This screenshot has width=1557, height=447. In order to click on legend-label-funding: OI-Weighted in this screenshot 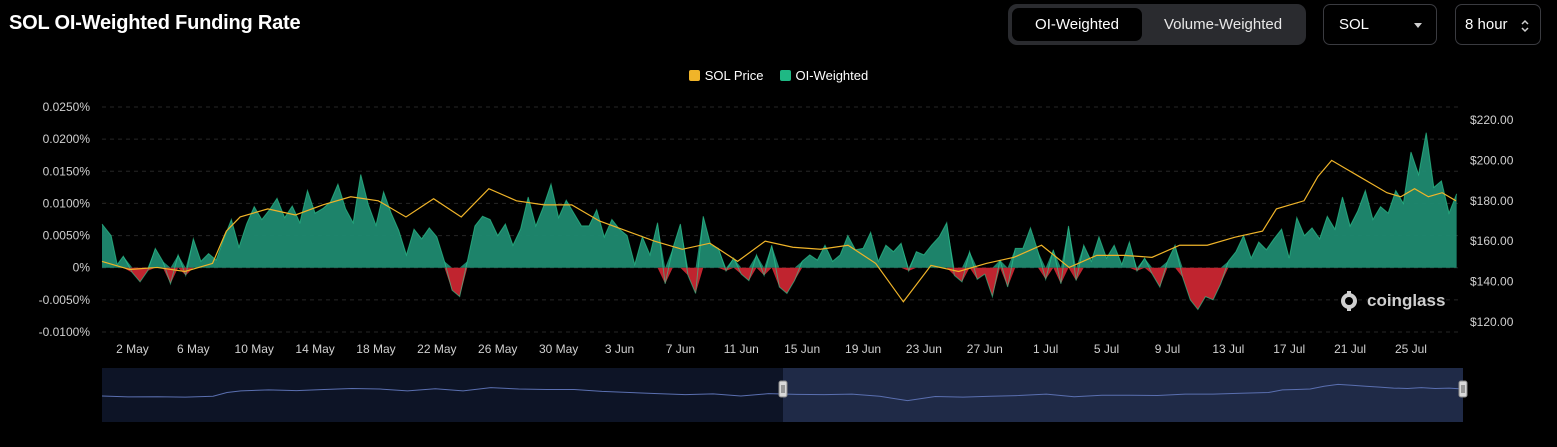, I will do `click(832, 75)`.